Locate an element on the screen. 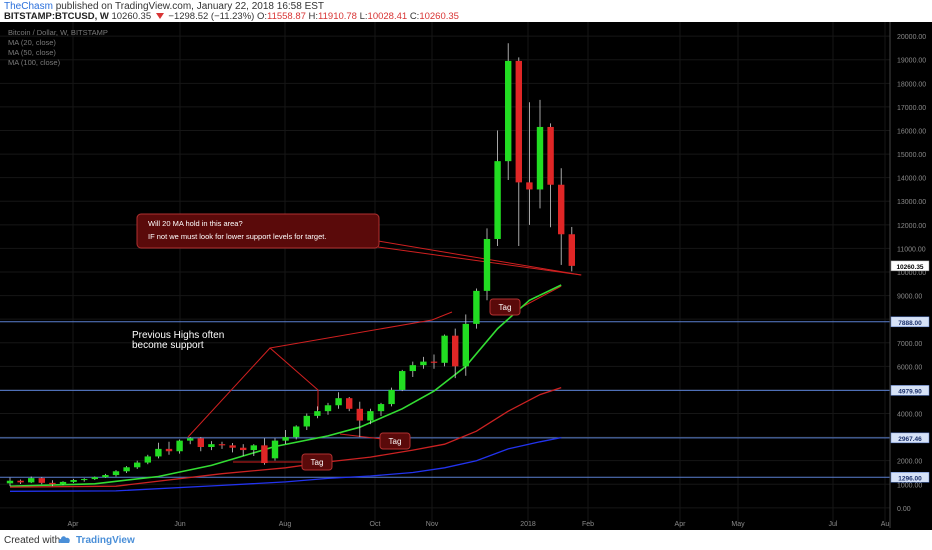 The image size is (932, 550). tag-label: Tag is located at coordinates (395, 441).